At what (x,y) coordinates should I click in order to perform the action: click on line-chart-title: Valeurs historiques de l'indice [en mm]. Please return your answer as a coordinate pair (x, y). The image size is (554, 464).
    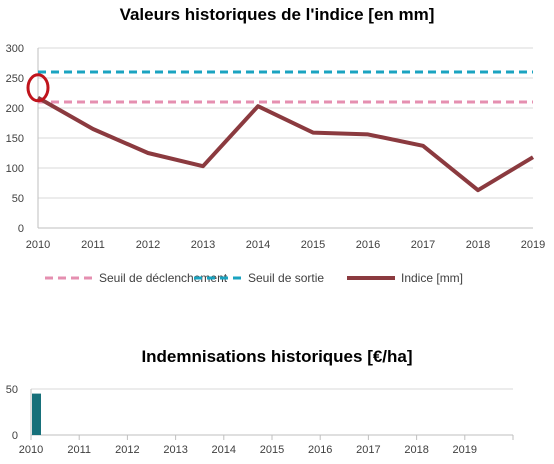
    Looking at the image, I should click on (277, 14).